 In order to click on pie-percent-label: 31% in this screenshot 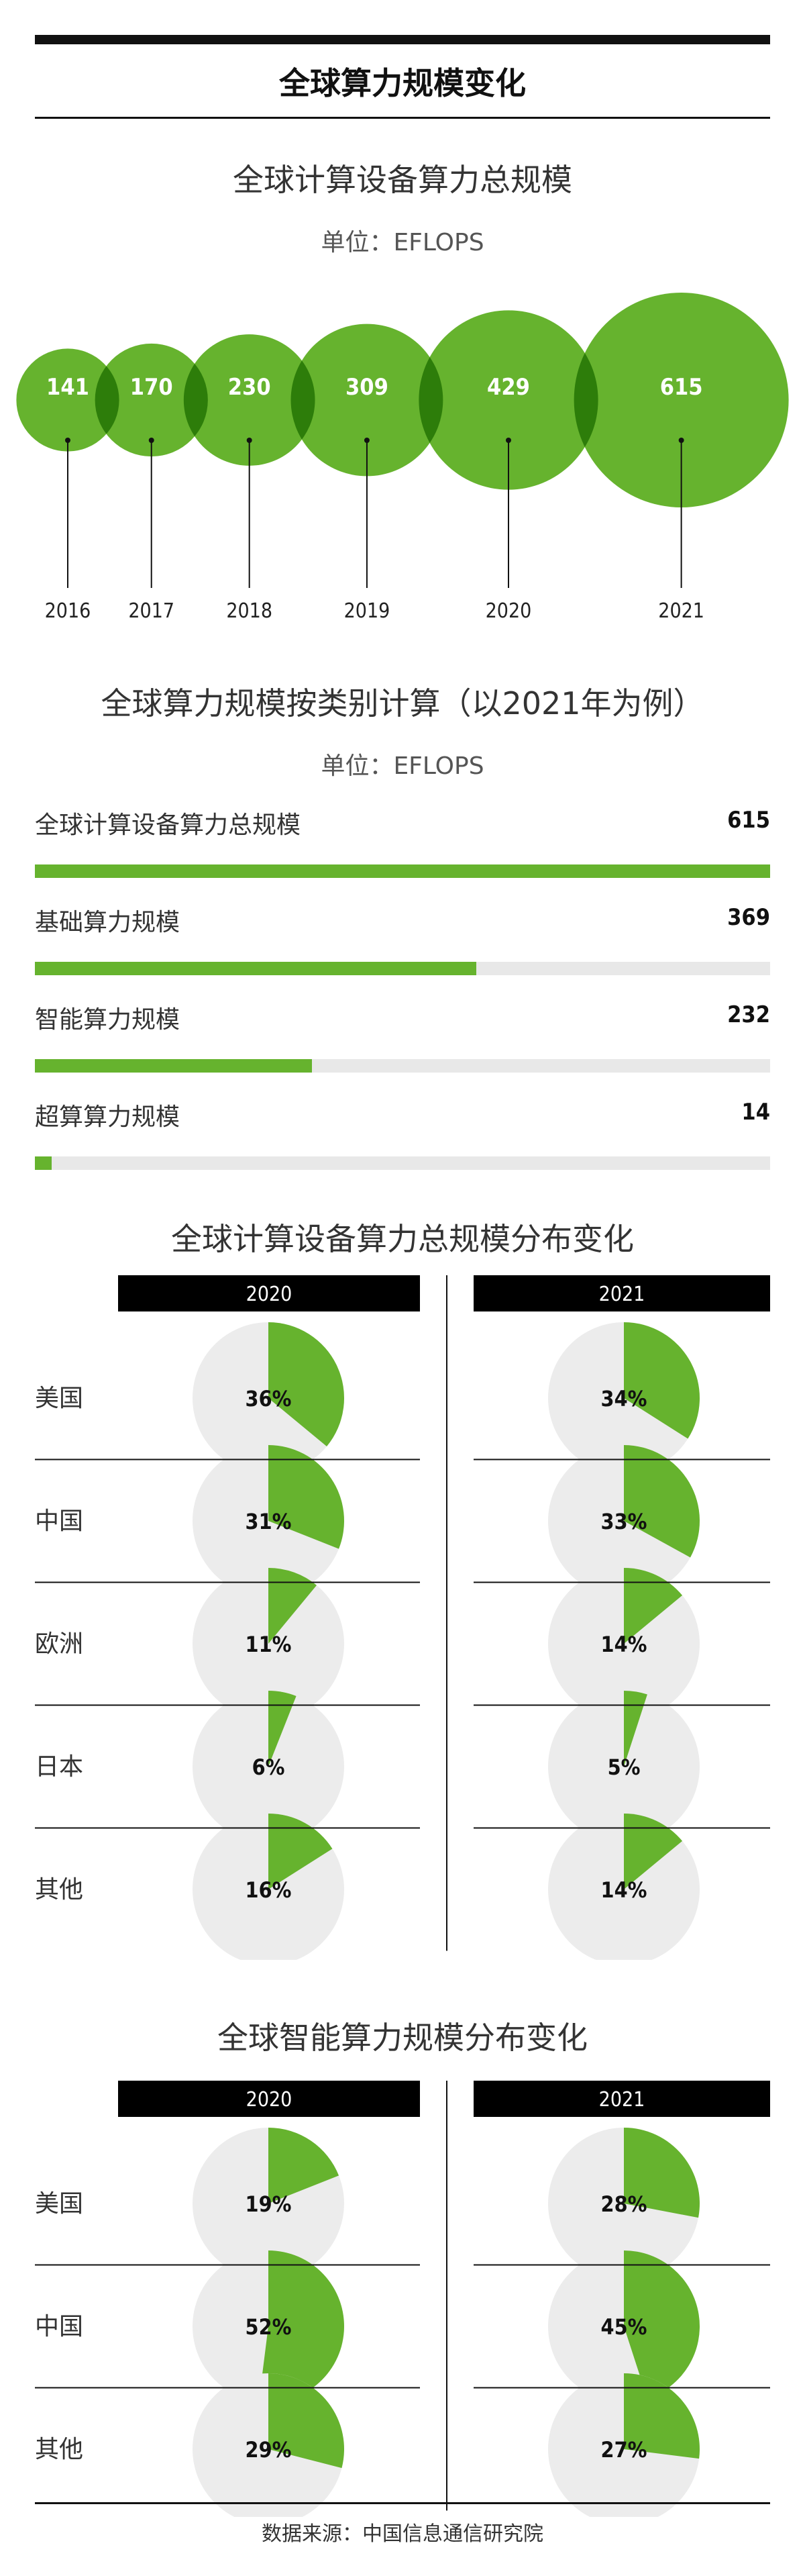, I will do `click(269, 1521)`.